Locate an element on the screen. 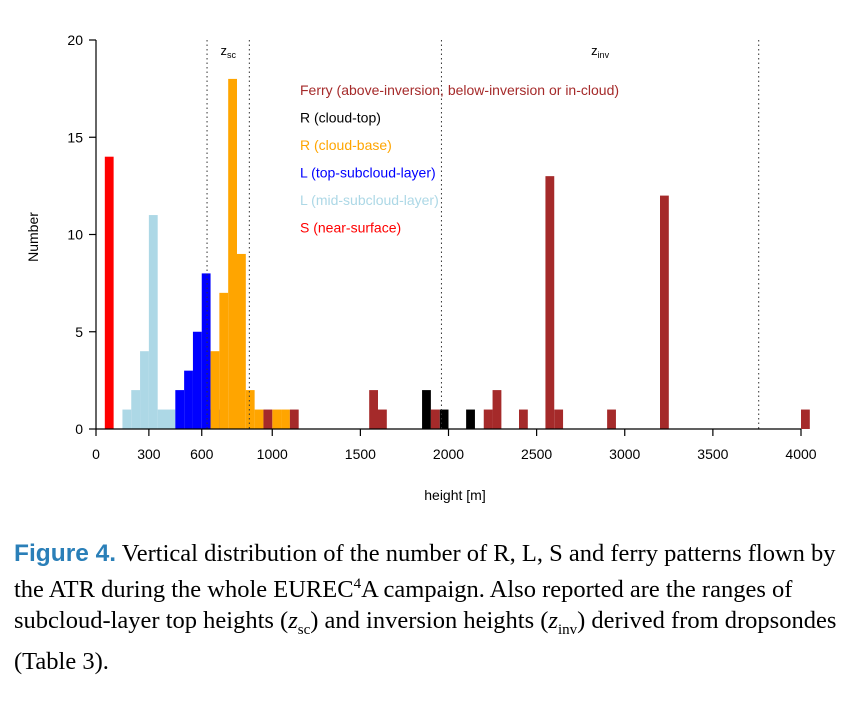  y-tick-label-0: 0 is located at coordinates (79, 429).